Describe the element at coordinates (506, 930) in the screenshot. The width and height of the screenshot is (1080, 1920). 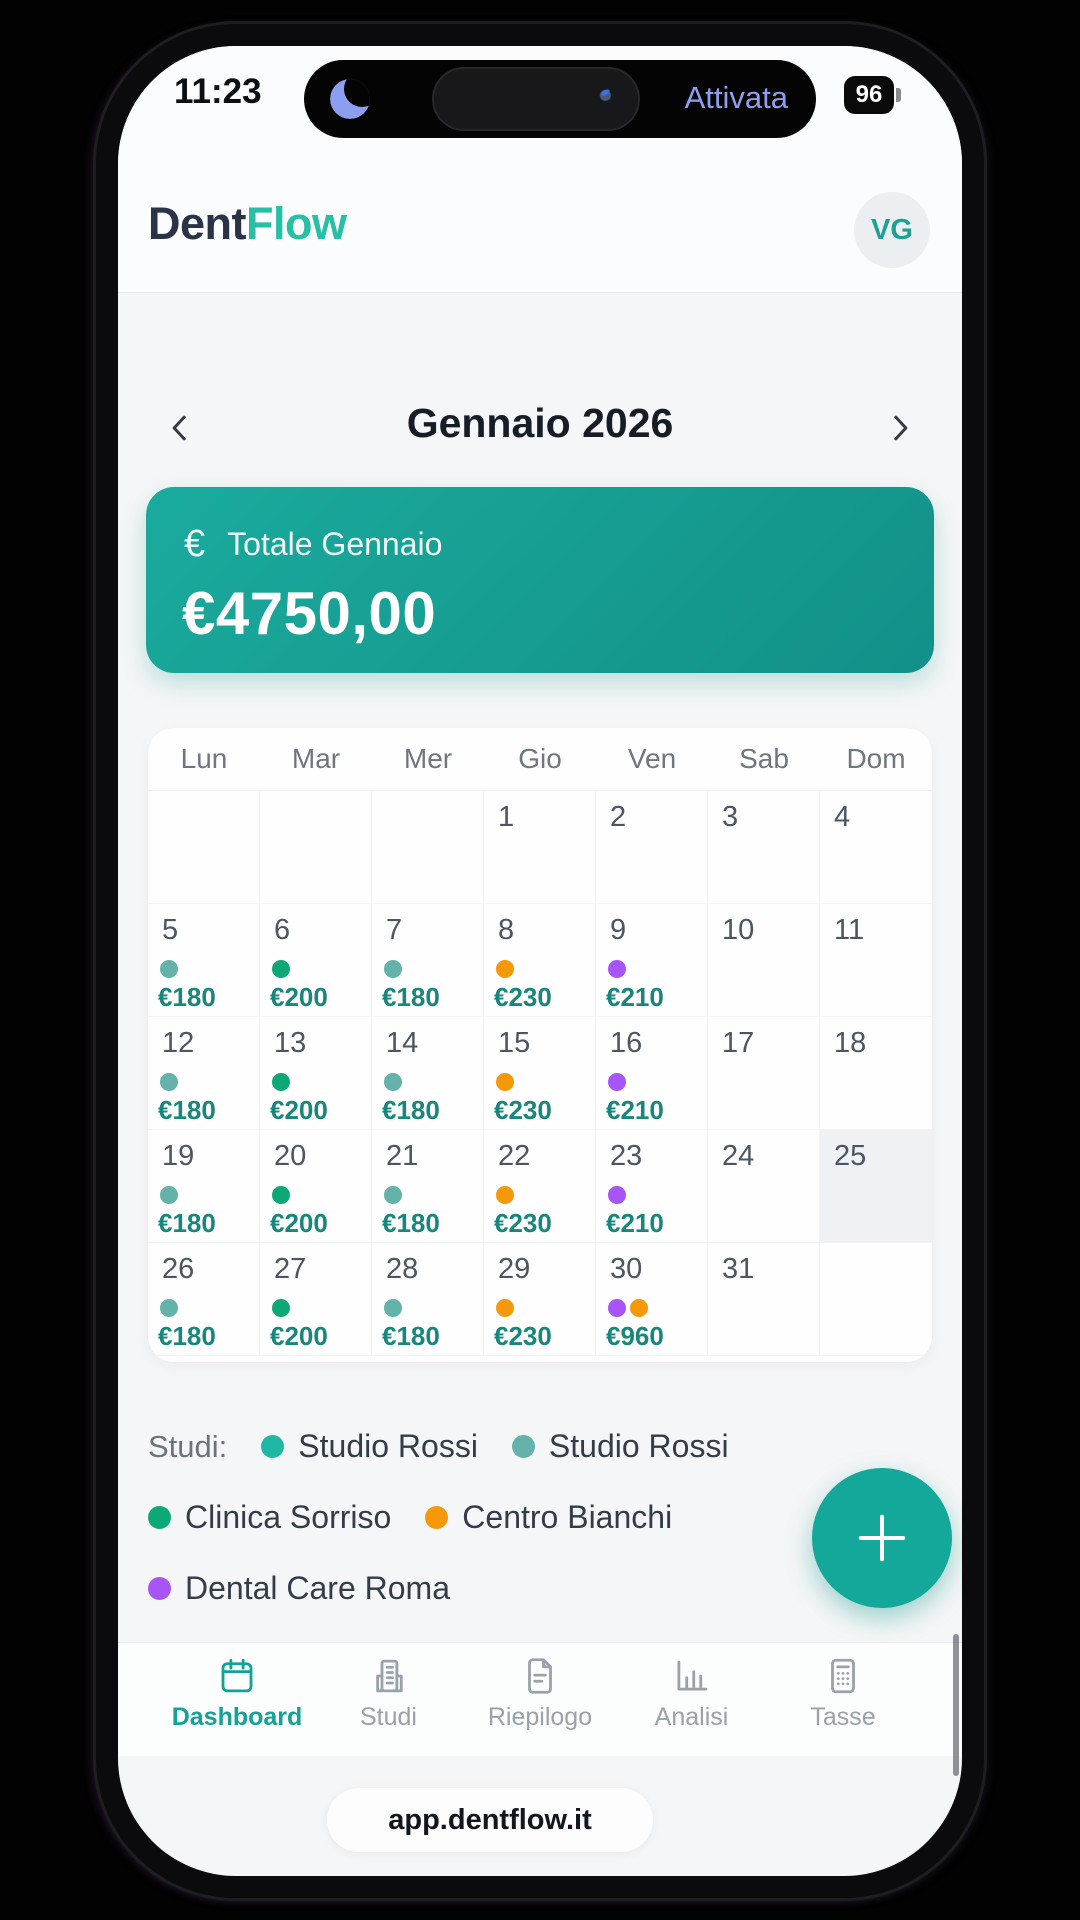
I see `day-number: 8` at that location.